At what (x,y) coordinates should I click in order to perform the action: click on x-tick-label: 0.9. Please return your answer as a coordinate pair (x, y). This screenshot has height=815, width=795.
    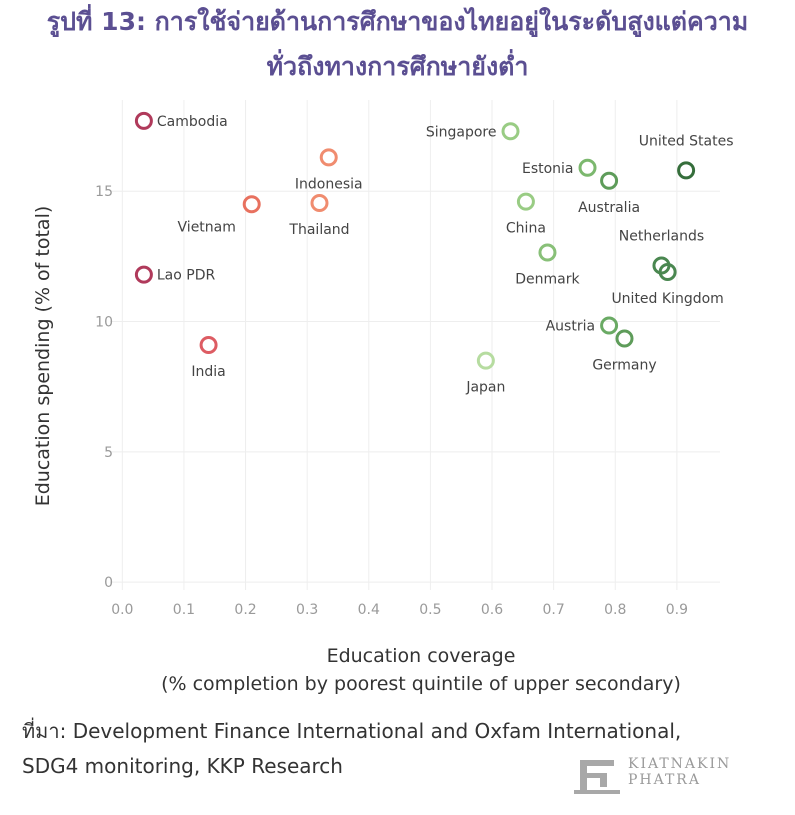
    Looking at the image, I should click on (677, 610).